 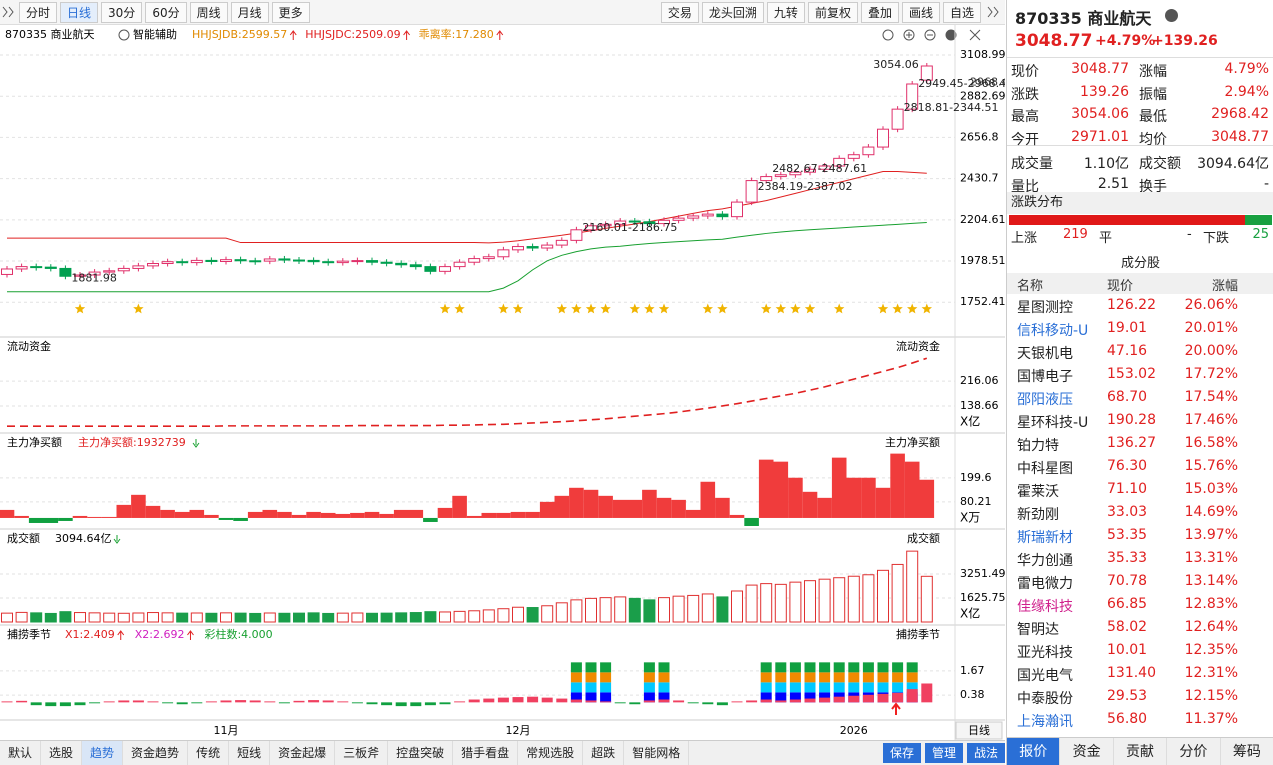 What do you see at coordinates (155, 34) in the screenshot?
I see `assist: 智能辅助` at bounding box center [155, 34].